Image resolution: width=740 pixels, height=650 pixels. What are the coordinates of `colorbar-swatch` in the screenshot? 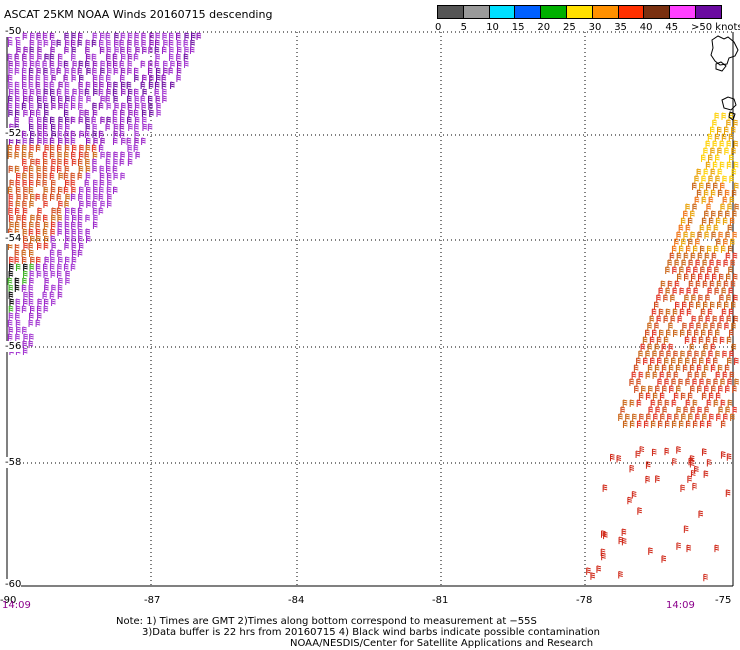 It's located at (502, 12).